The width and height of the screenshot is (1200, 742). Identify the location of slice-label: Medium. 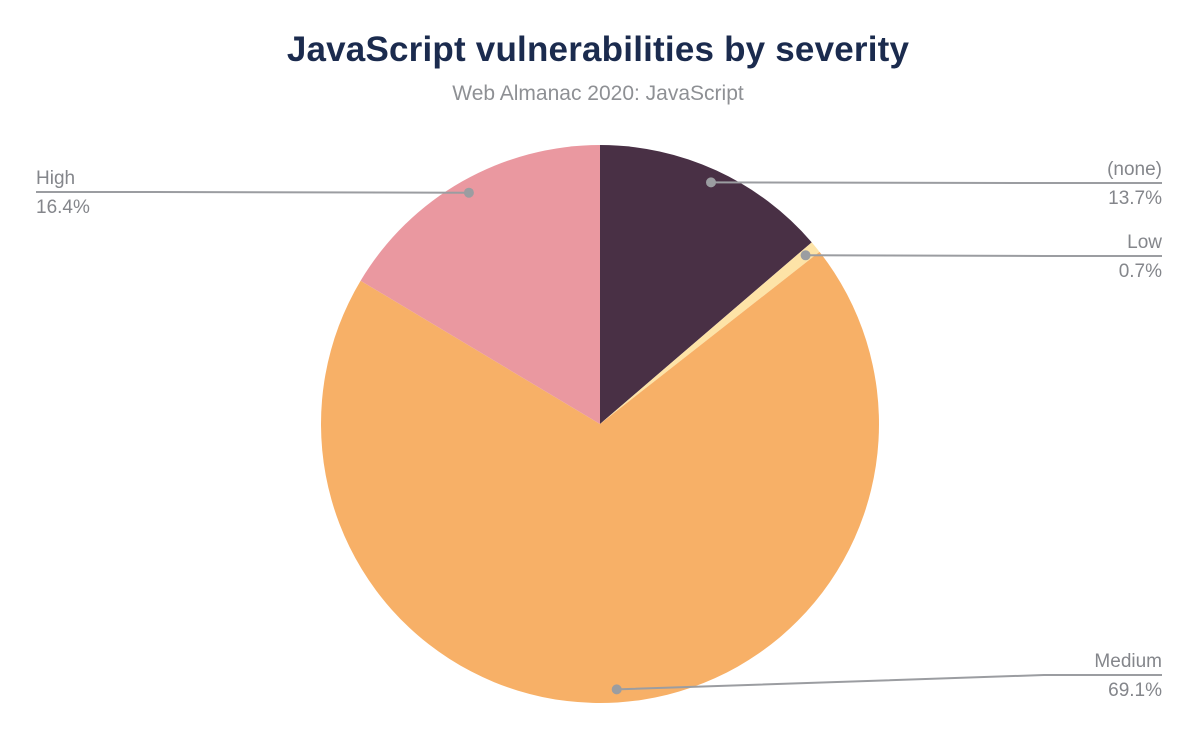
(1128, 661).